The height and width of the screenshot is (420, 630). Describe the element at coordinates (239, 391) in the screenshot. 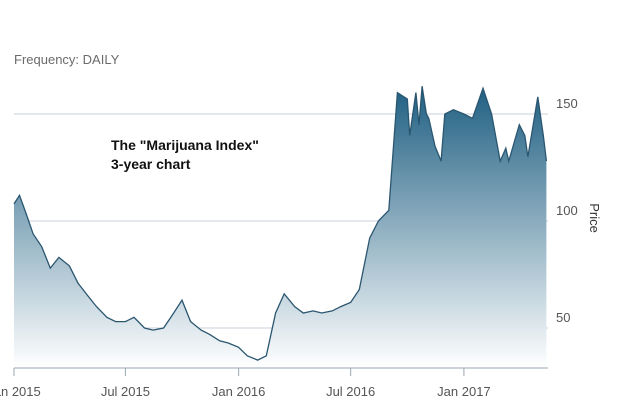

I see `x-tick-label: Jan 2016` at that location.